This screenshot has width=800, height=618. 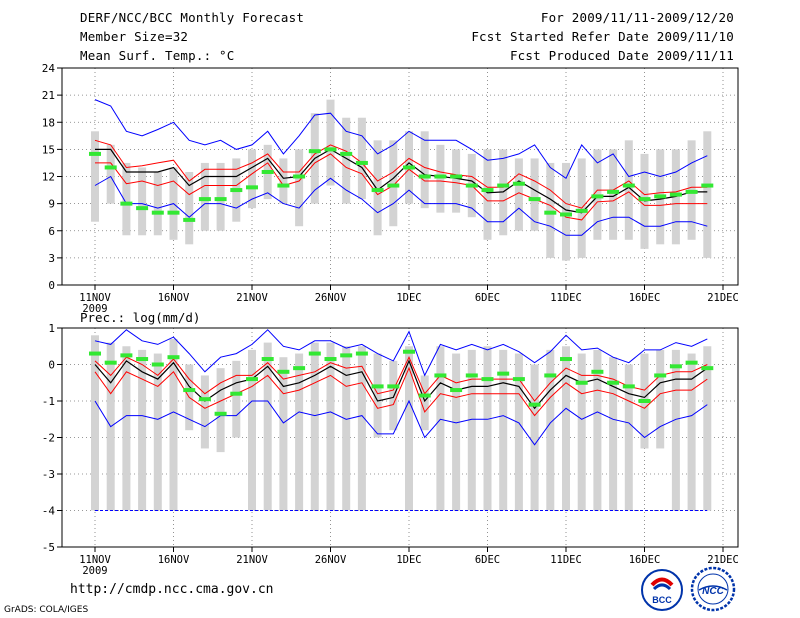 I want to click on temp-mean-minus-std-line, so click(x=401, y=187).